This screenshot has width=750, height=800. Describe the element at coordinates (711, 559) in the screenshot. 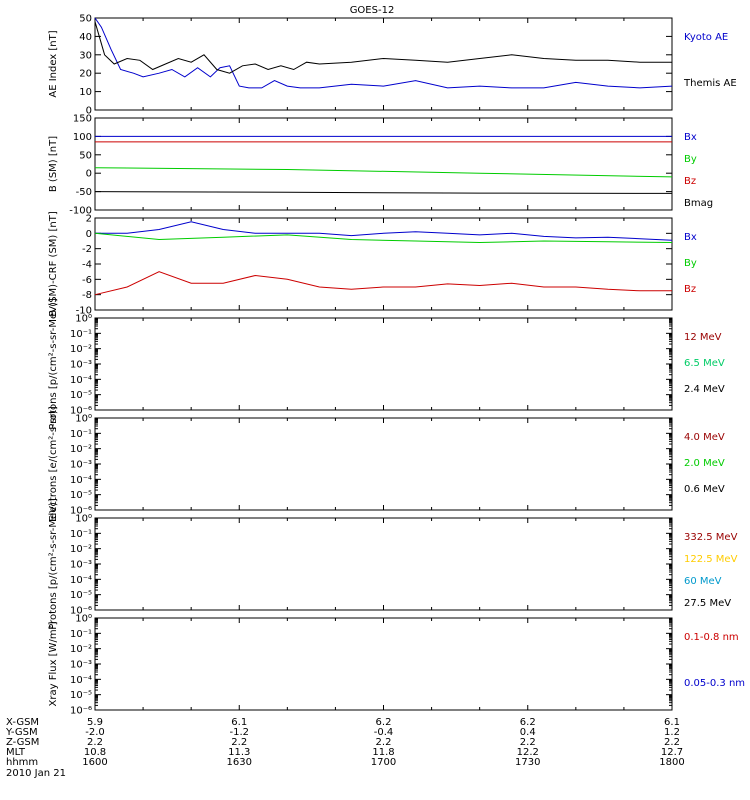

I see `legend-entry: 122.5 MeV` at that location.